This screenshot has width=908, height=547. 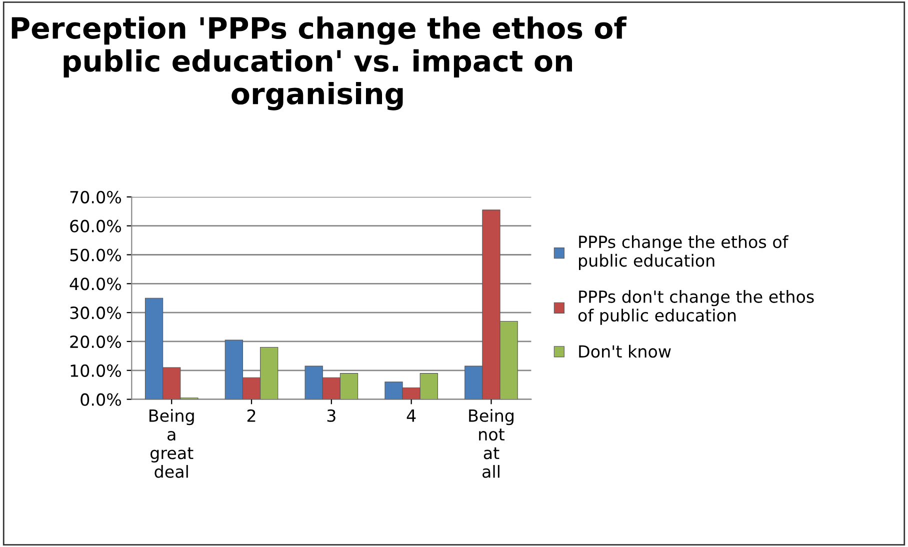 What do you see at coordinates (101, 399) in the screenshot?
I see `y-tick-label: 0.0%` at bounding box center [101, 399].